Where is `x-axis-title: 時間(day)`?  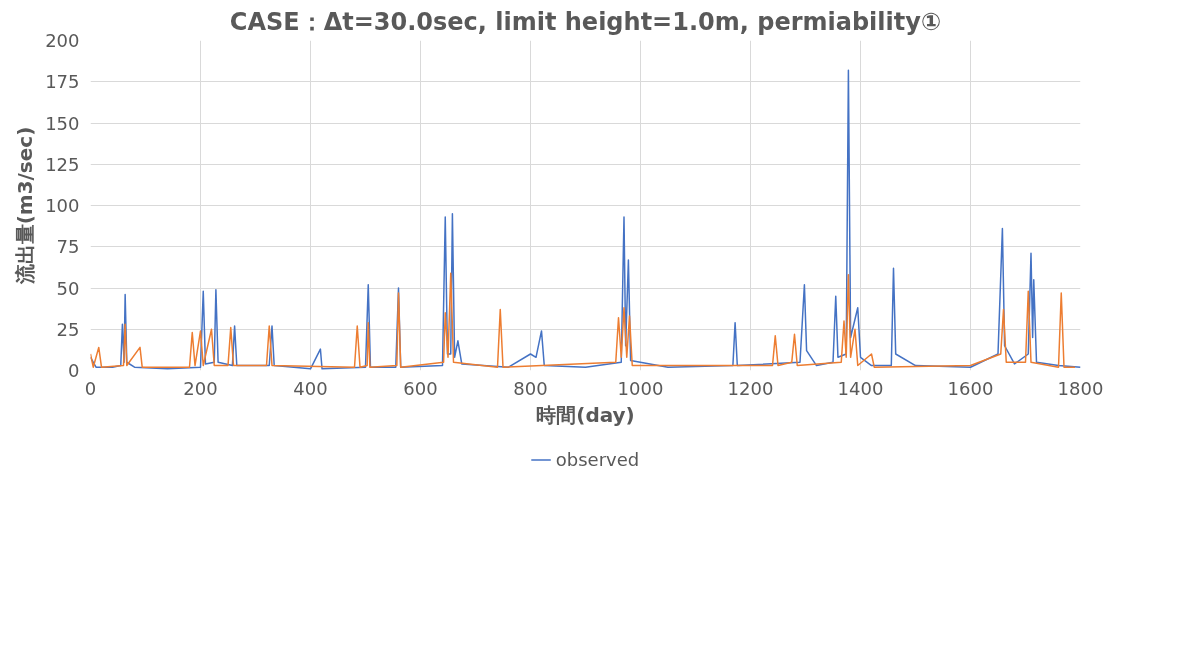 x-axis-title: 時間(day) is located at coordinates (585, 414).